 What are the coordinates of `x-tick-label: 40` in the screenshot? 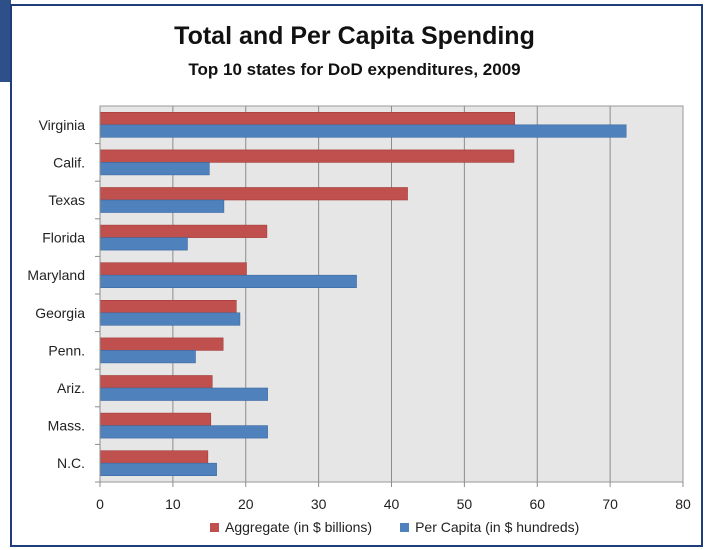 It's located at (392, 504).